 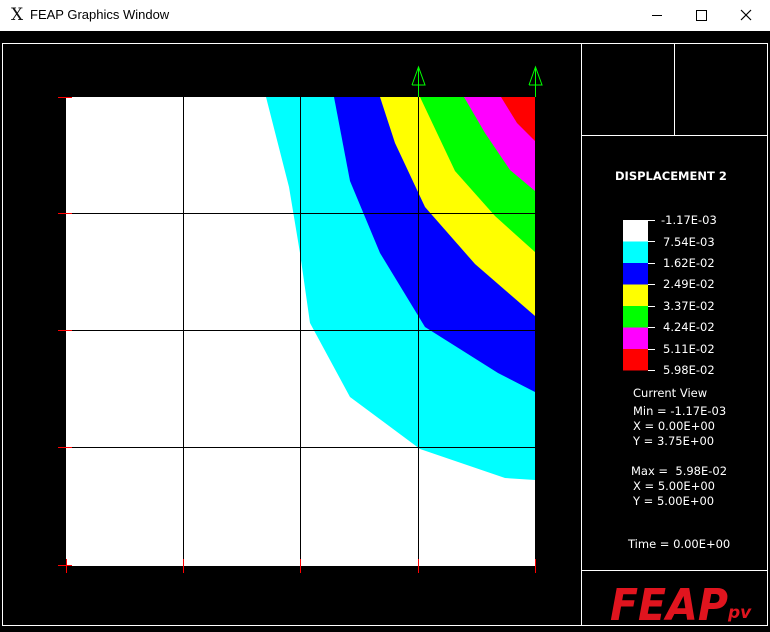 What do you see at coordinates (680, 411) in the screenshot?
I see `min-value: Min = -1.17E-03` at bounding box center [680, 411].